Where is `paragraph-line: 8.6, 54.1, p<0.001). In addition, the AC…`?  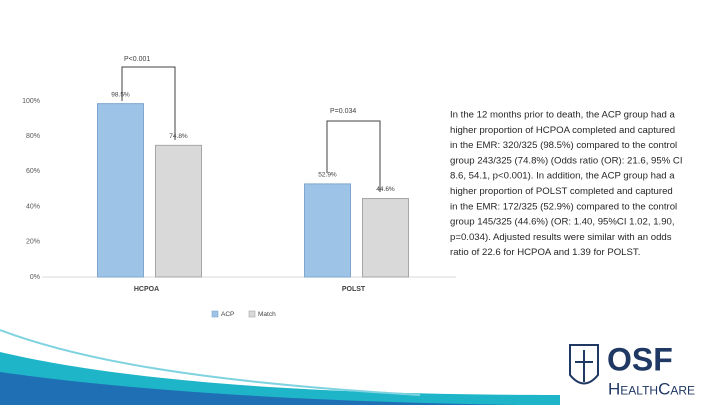
paragraph-line: 8.6, 54.1, p<0.001). In addition, the AC… is located at coordinates (562, 176).